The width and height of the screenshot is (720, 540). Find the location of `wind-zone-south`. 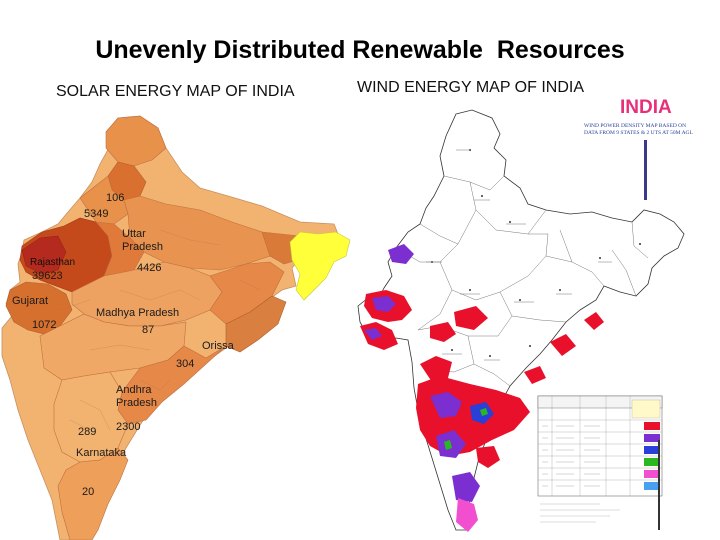

wind-zone-south is located at coordinates (466, 487).